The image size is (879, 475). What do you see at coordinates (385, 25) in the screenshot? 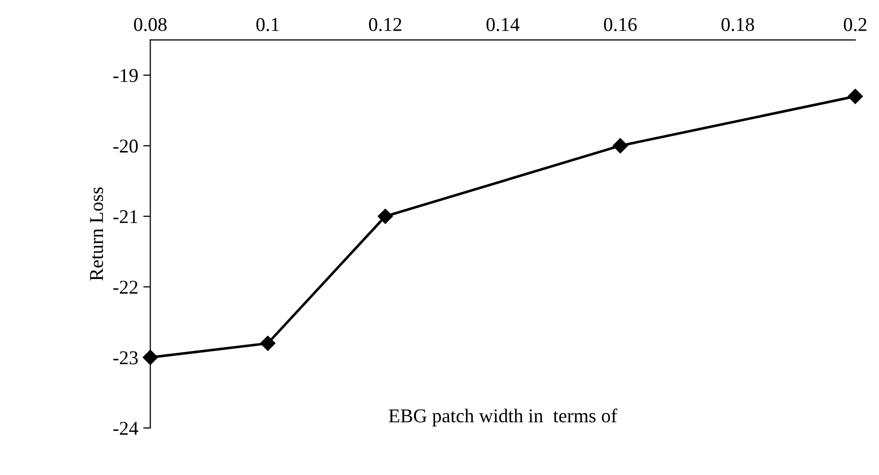
I see `x-tick-label: 0.12` at bounding box center [385, 25].